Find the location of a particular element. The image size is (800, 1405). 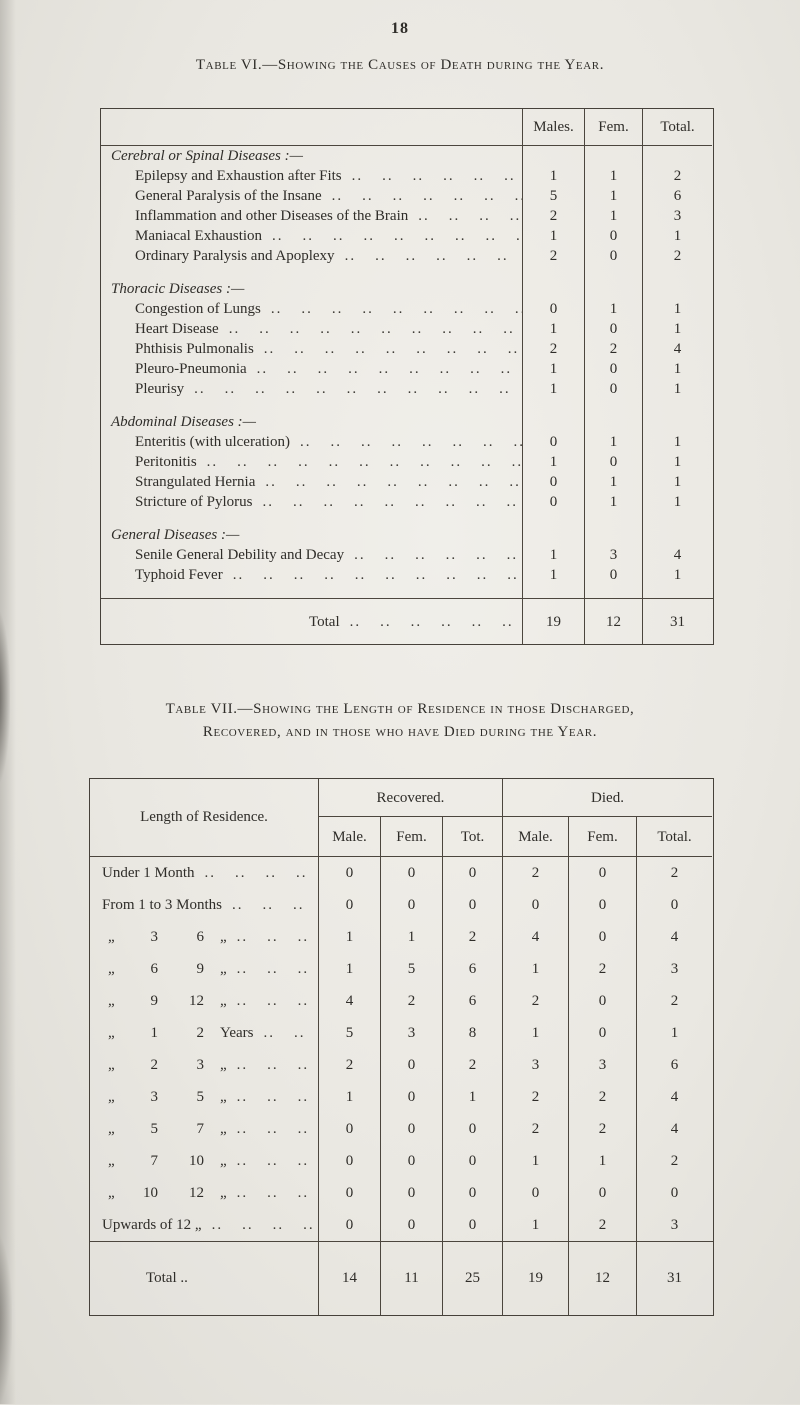

range-to: 3 is located at coordinates (200, 1064).